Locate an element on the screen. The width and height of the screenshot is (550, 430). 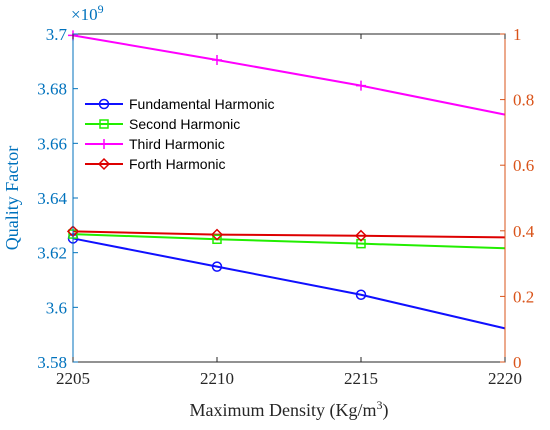
left-axis-exponent-base: ×10 is located at coordinates (84, 14).